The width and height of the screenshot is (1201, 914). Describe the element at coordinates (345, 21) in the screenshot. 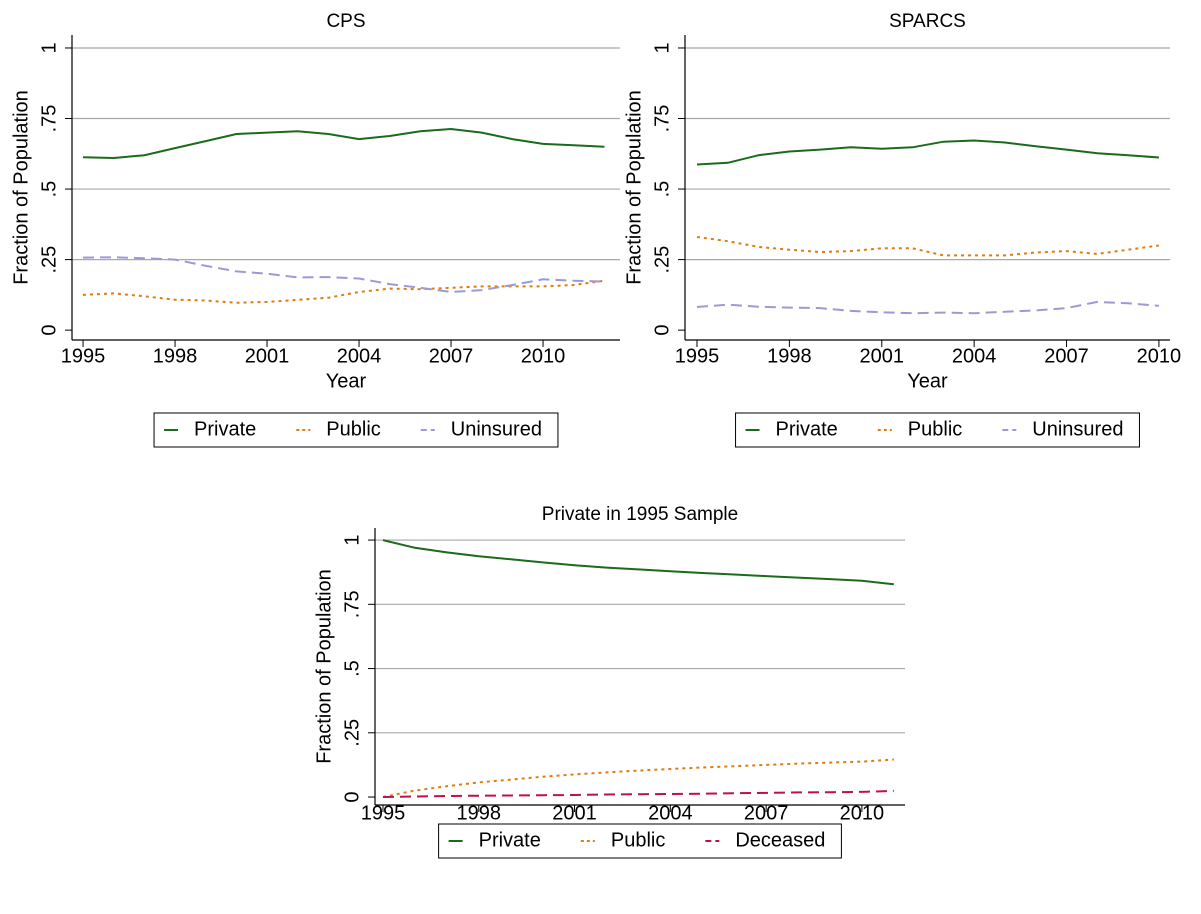

I see `chart-title: CPS` at that location.